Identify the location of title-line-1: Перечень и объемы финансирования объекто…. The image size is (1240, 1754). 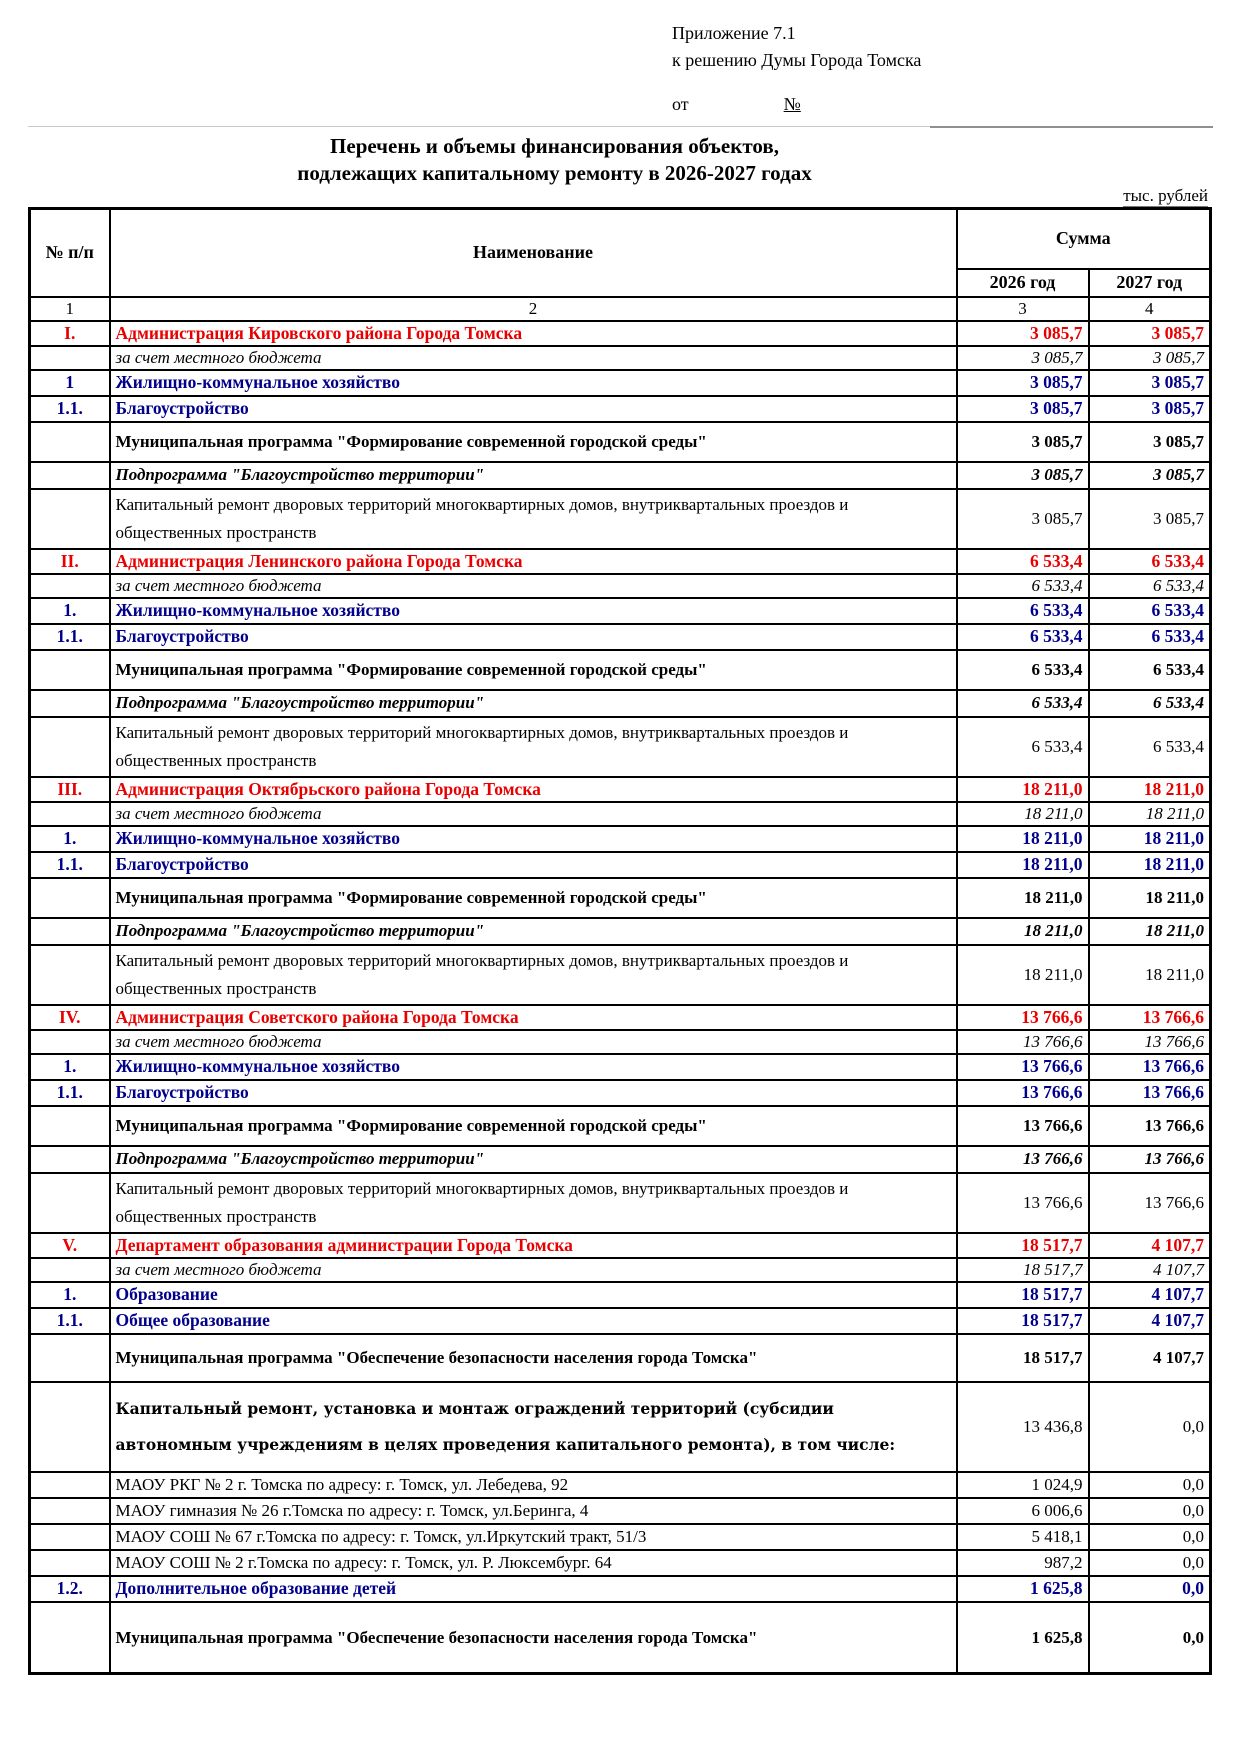
(554, 146).